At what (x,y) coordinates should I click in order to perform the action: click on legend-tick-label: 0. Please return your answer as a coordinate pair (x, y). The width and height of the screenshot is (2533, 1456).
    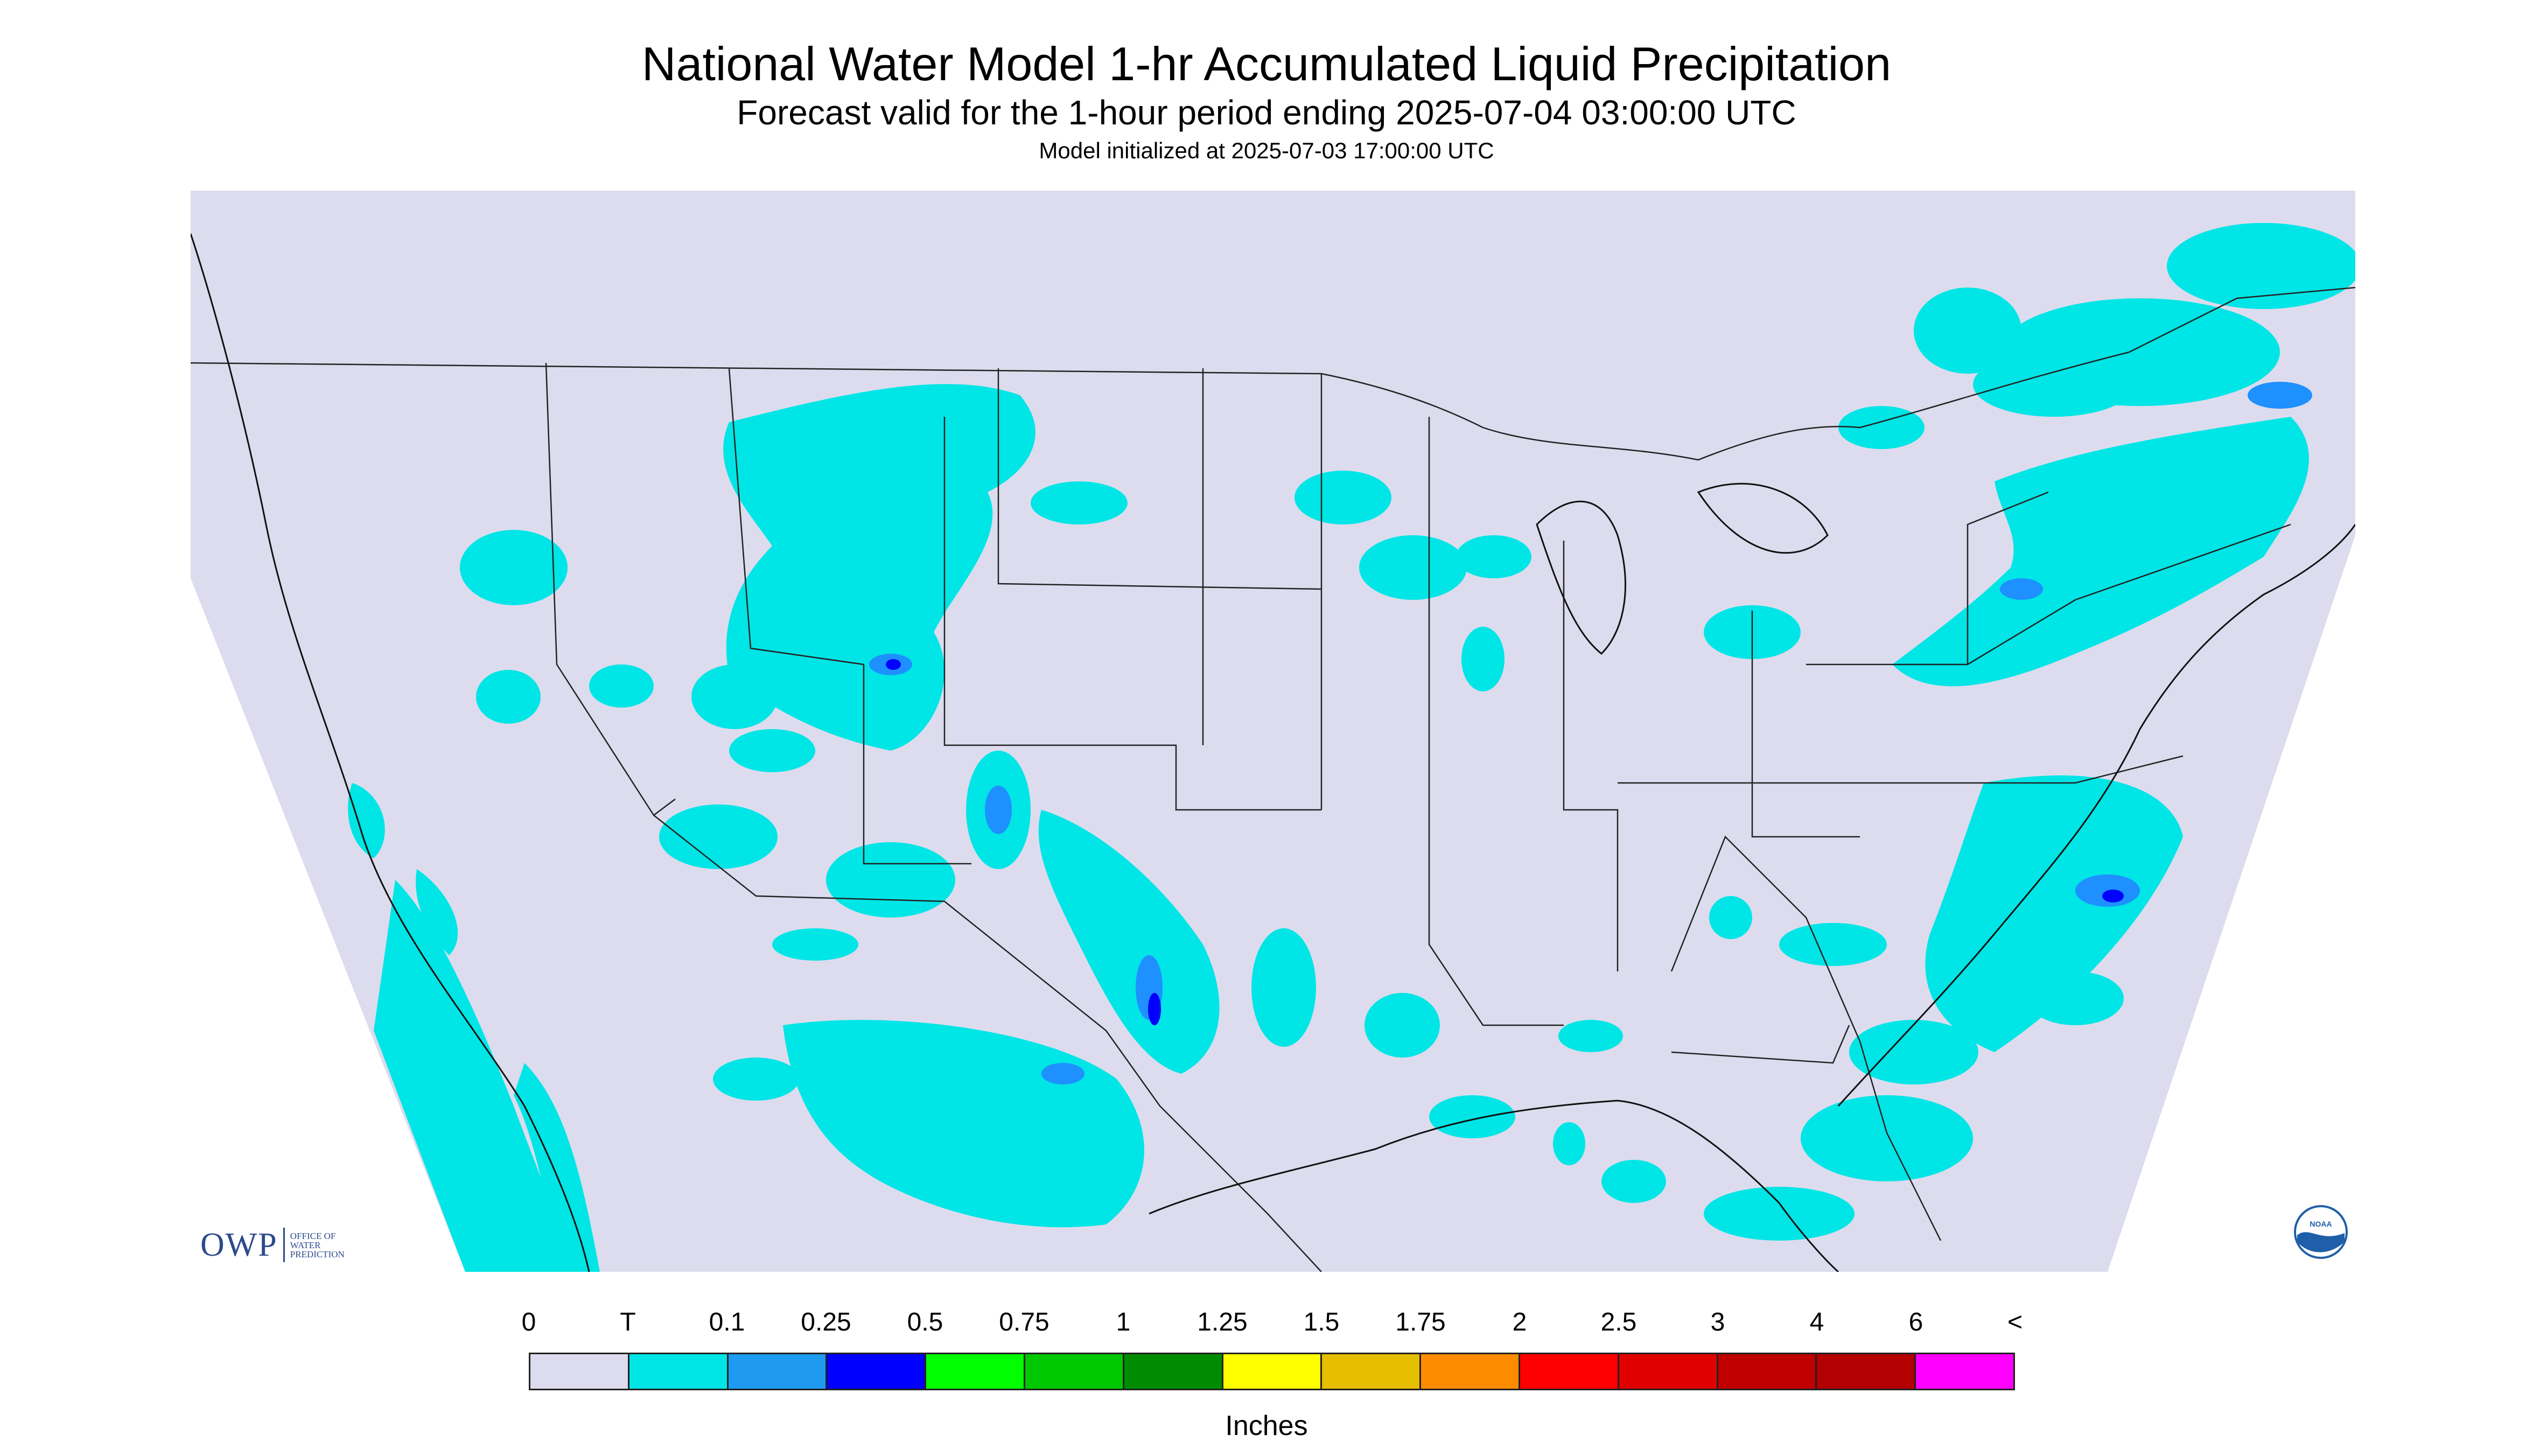
    Looking at the image, I should click on (529, 1322).